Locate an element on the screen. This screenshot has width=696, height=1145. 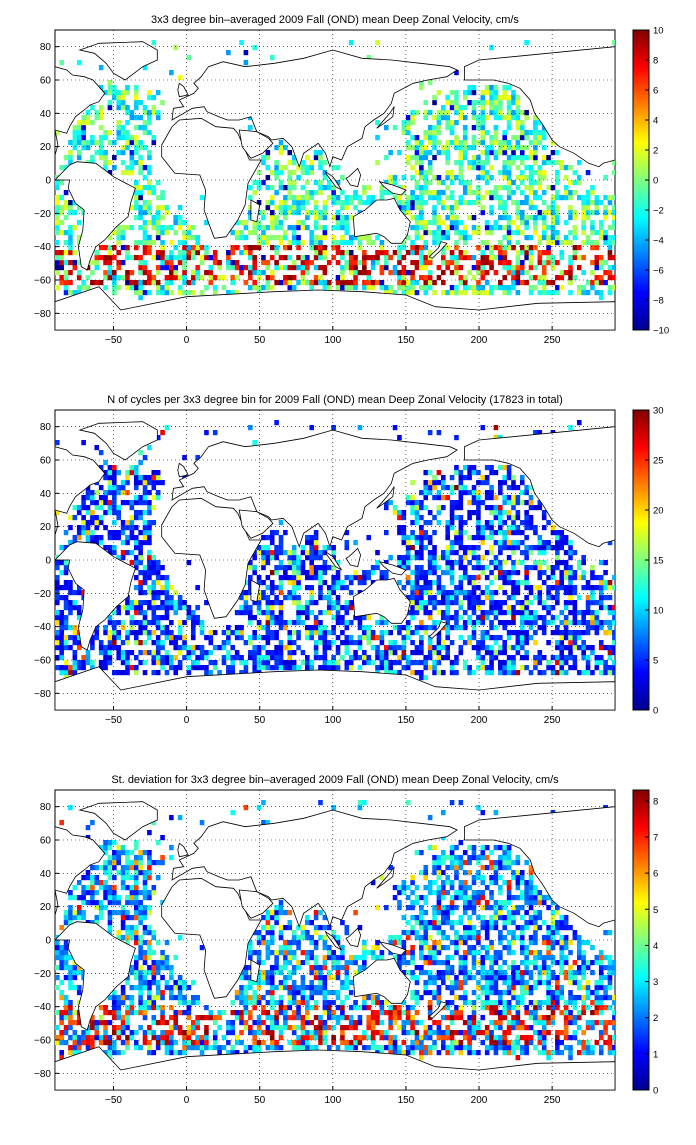
x-tick-label: 0 is located at coordinates (187, 720).